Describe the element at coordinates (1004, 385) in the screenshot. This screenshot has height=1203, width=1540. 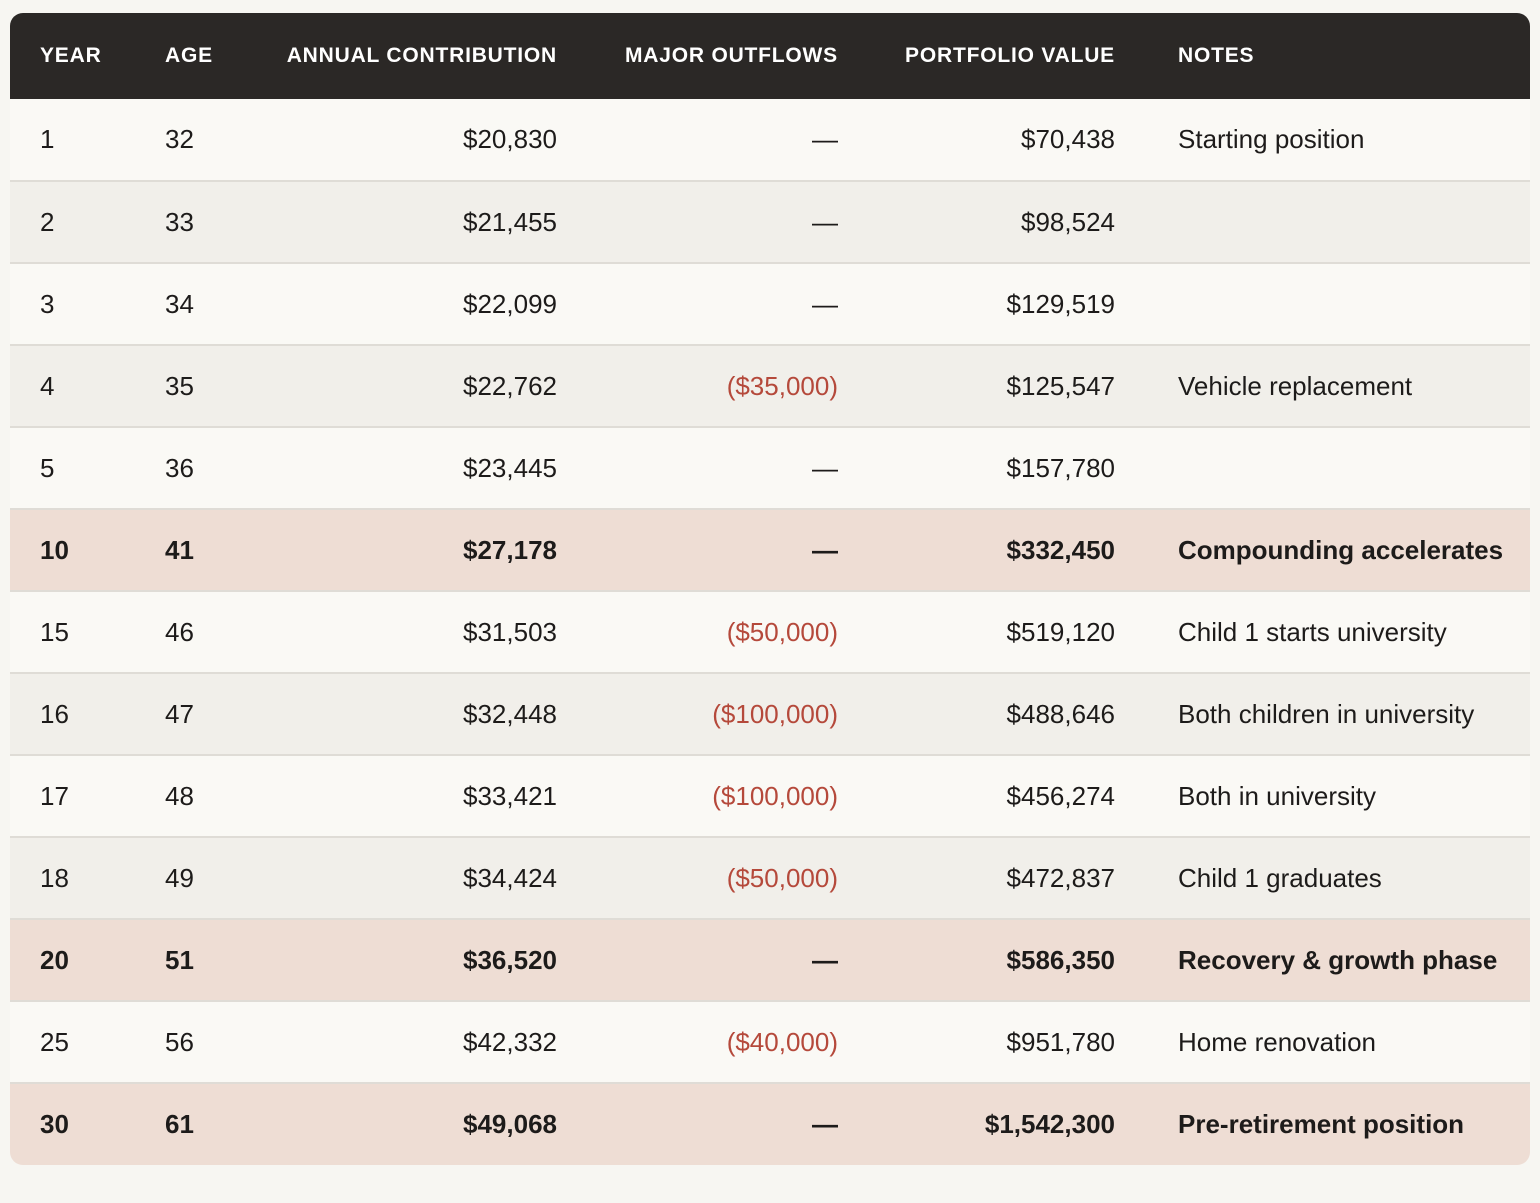
I see `value-cell: $125,547` at that location.